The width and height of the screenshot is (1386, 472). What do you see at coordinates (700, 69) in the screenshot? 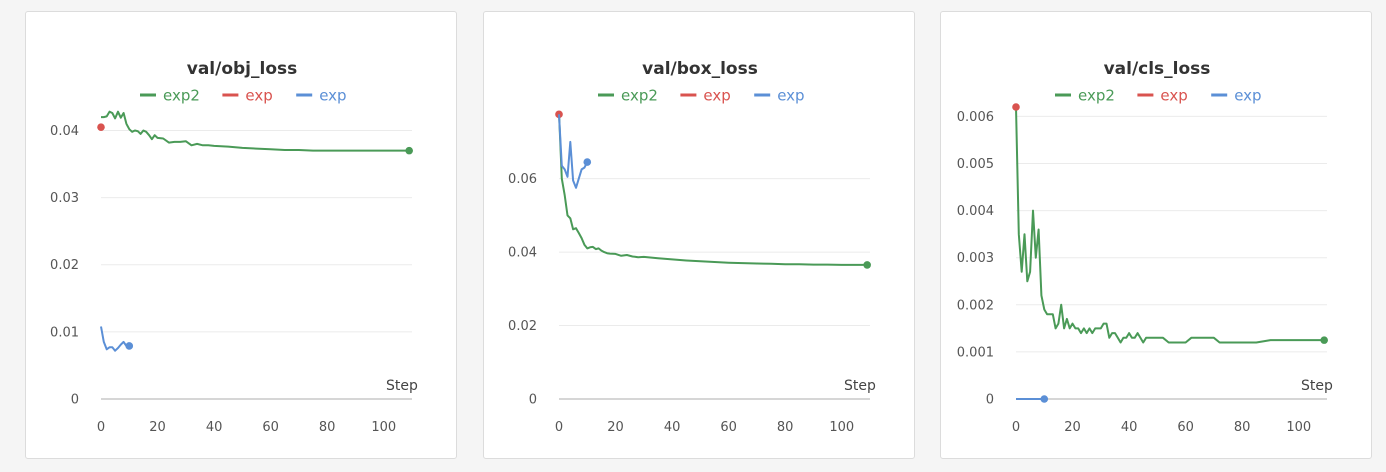
I see `chart-title: val/box_loss` at bounding box center [700, 69].